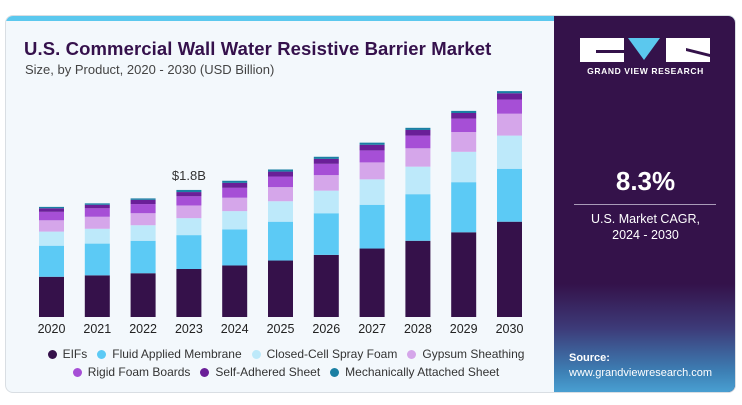 This screenshot has width=742, height=405. I want to click on bar-segment-mechanically-attached-sheet-2024, so click(235, 181).